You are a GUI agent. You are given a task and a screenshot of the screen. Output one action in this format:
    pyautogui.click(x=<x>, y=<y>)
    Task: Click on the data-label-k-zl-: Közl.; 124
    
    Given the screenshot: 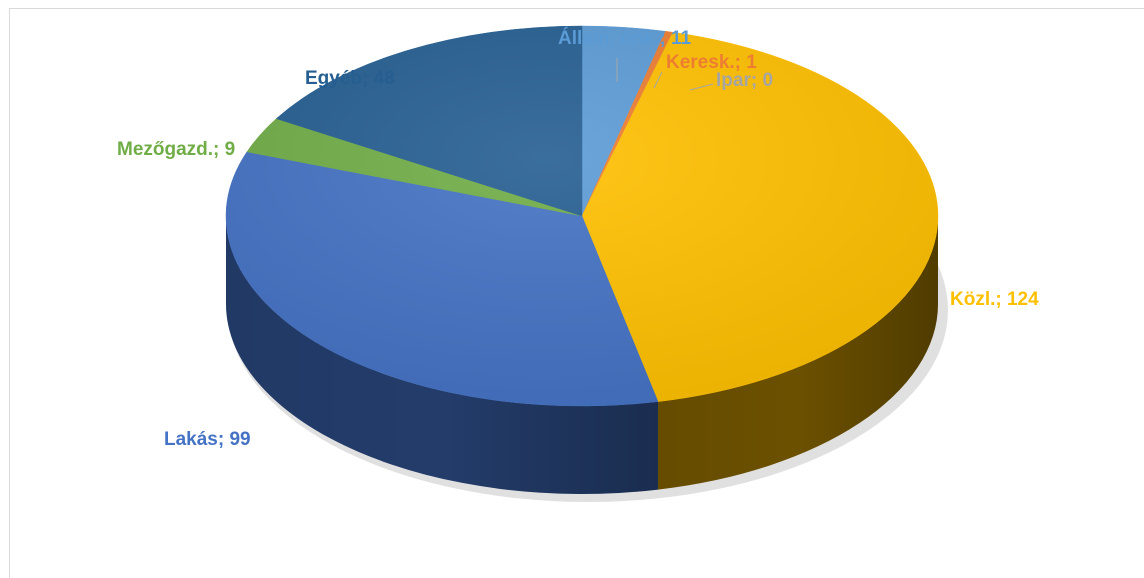 What is the action you would take?
    pyautogui.click(x=994, y=299)
    